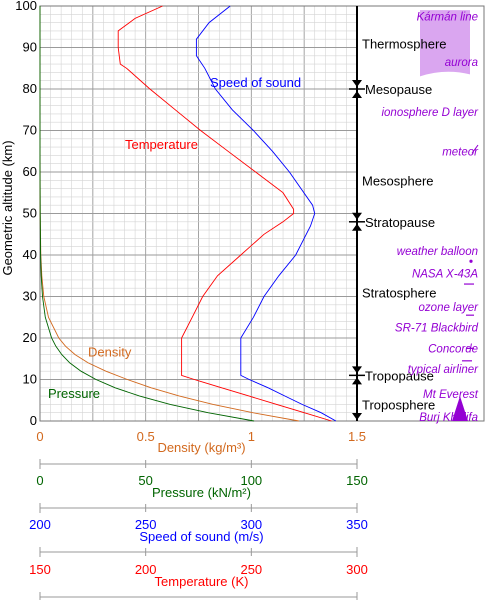 This screenshot has height=605, width=486. Describe the element at coordinates (443, 370) in the screenshot. I see `event-label: typical airliner` at that location.